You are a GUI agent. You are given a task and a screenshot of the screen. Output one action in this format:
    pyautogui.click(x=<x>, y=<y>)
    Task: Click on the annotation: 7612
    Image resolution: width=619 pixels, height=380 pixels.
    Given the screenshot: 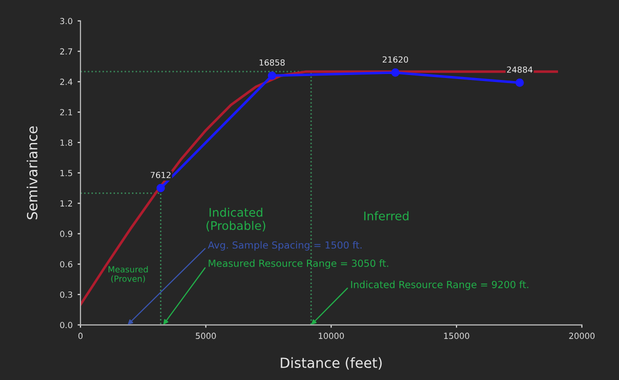 What is the action you would take?
    pyautogui.click(x=160, y=175)
    